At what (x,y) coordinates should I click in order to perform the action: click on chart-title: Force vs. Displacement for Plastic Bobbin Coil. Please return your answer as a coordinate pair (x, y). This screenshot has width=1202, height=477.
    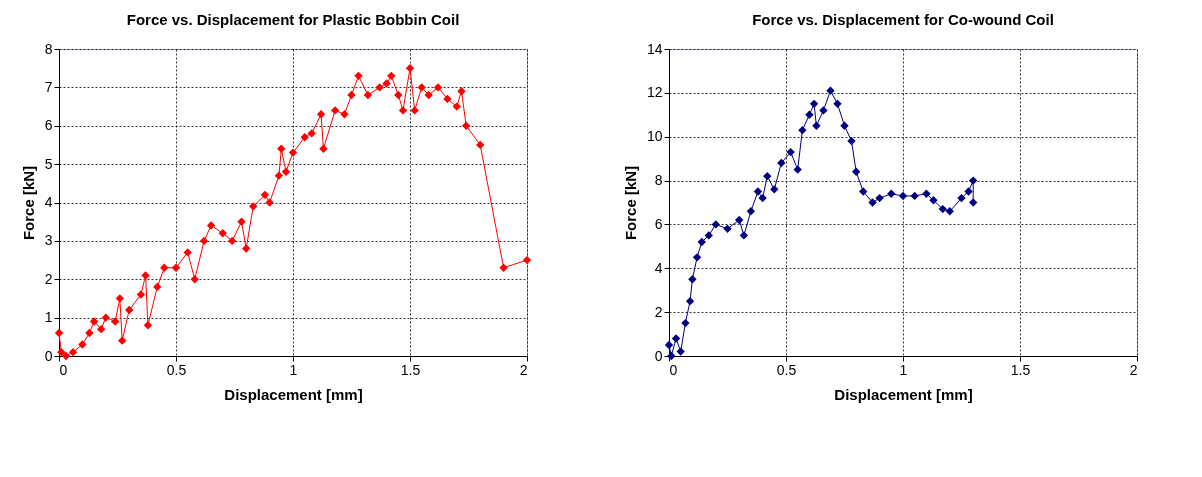
    Looking at the image, I should click on (293, 19).